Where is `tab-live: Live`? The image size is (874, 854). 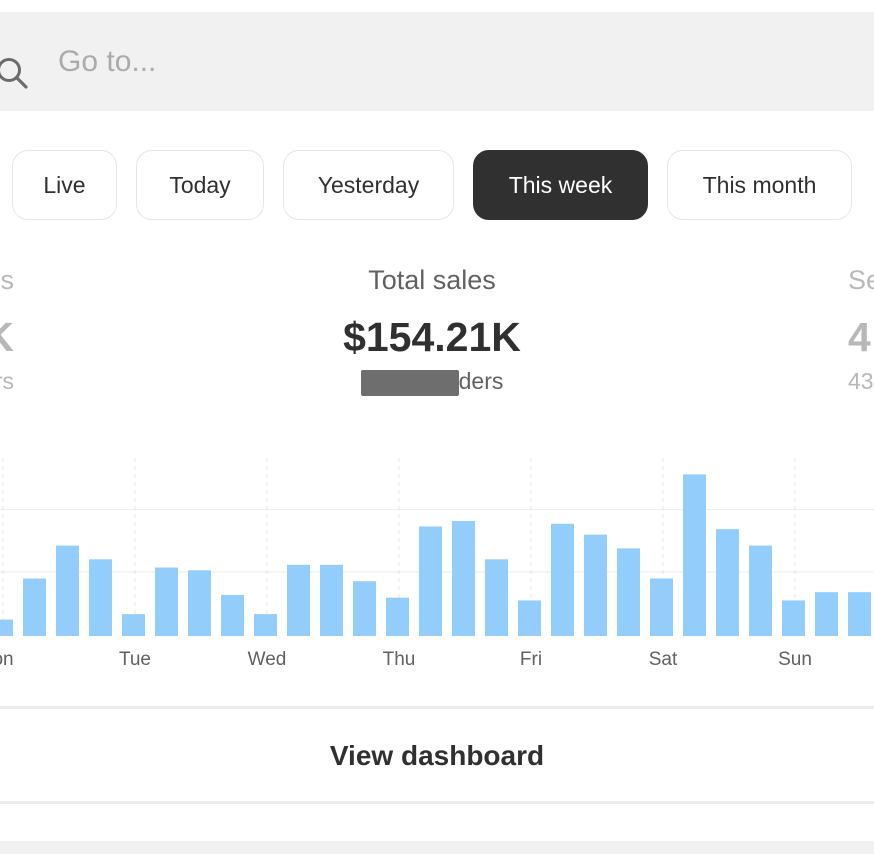 tab-live: Live is located at coordinates (64, 185).